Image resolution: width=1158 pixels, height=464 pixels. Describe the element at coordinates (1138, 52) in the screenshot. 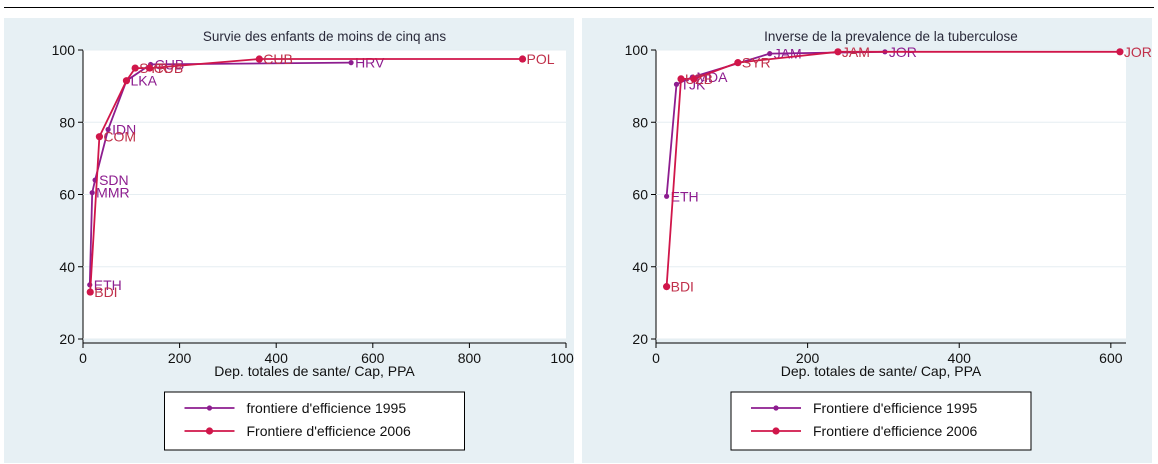

I see `point-label: JOR` at that location.